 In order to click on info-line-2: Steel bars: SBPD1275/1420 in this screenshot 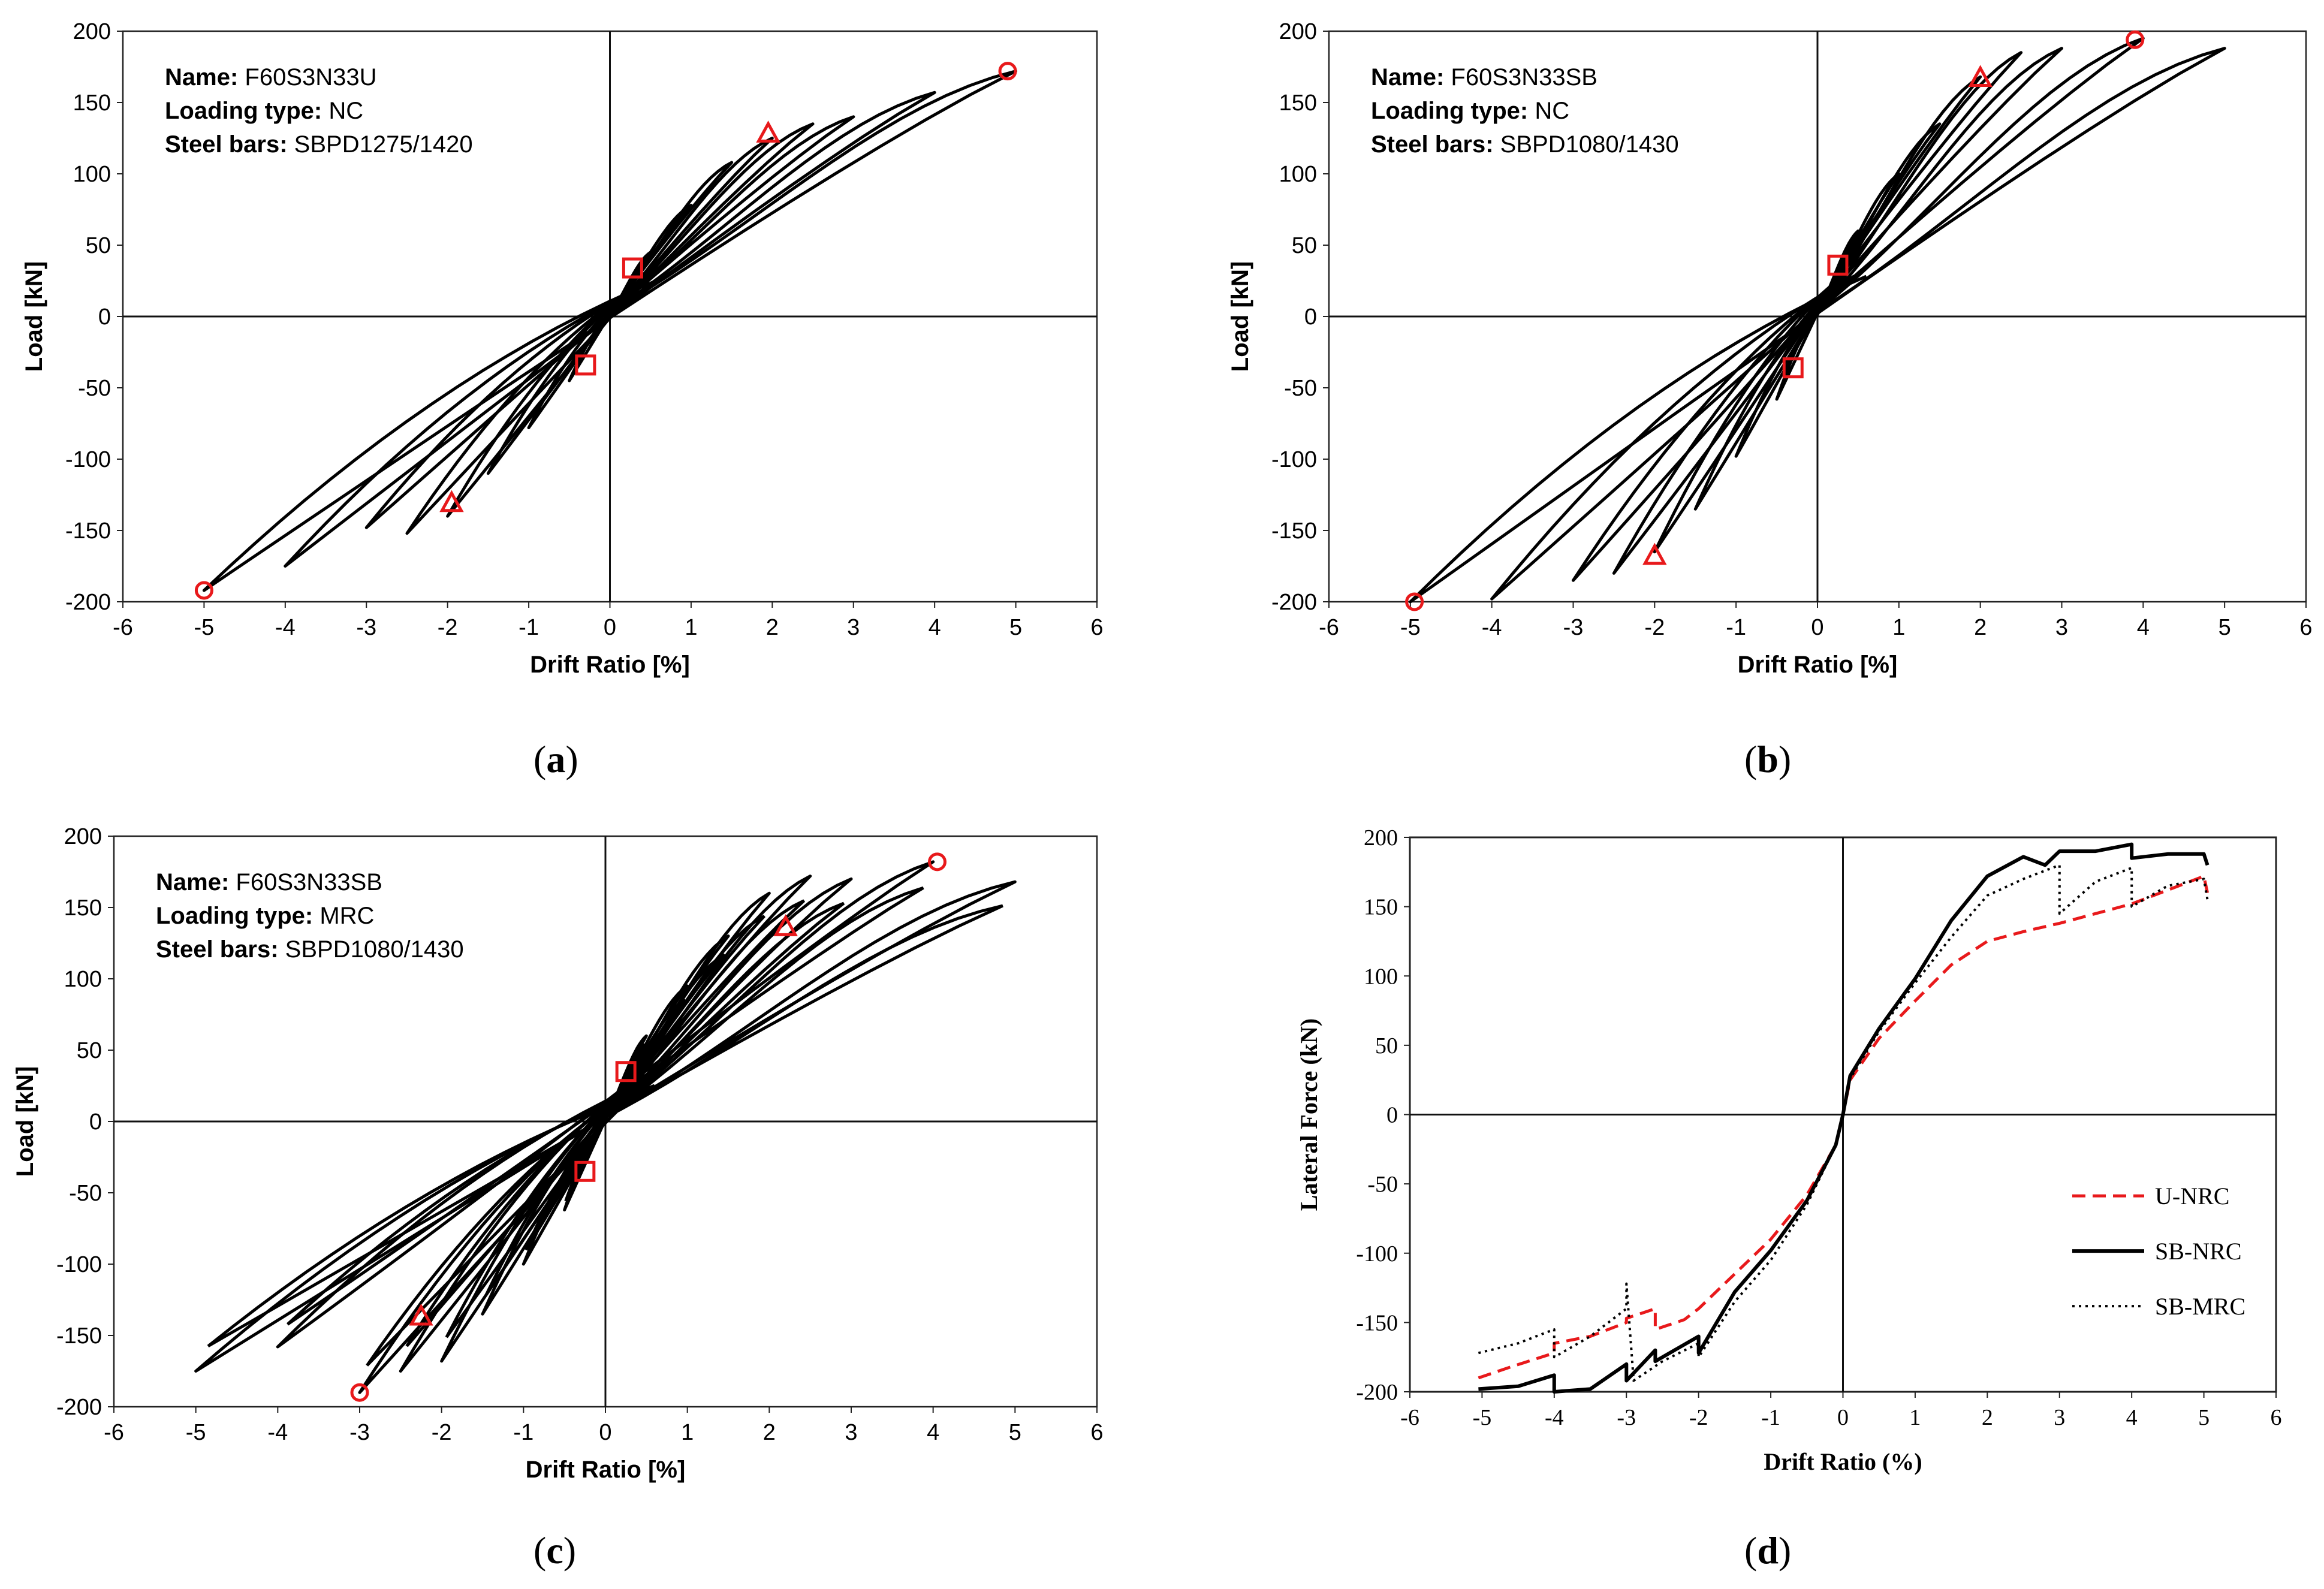, I will do `click(319, 144)`.